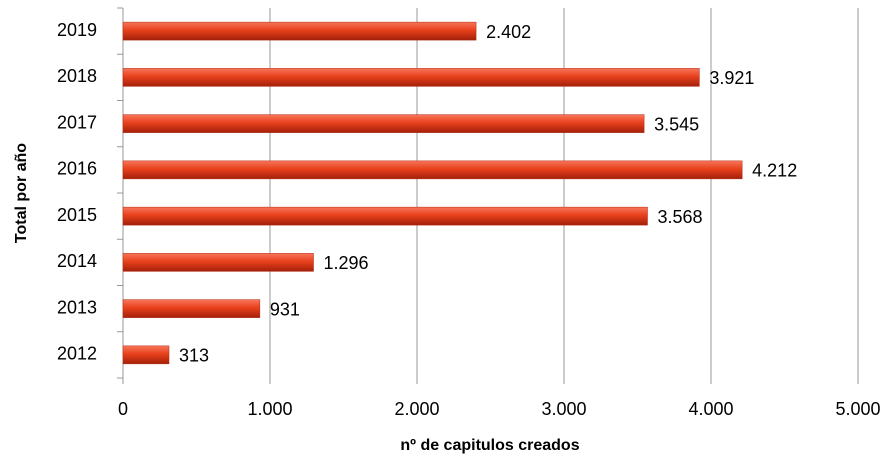  Describe the element at coordinates (77, 30) in the screenshot. I see `y-tick-label: 2019` at that location.